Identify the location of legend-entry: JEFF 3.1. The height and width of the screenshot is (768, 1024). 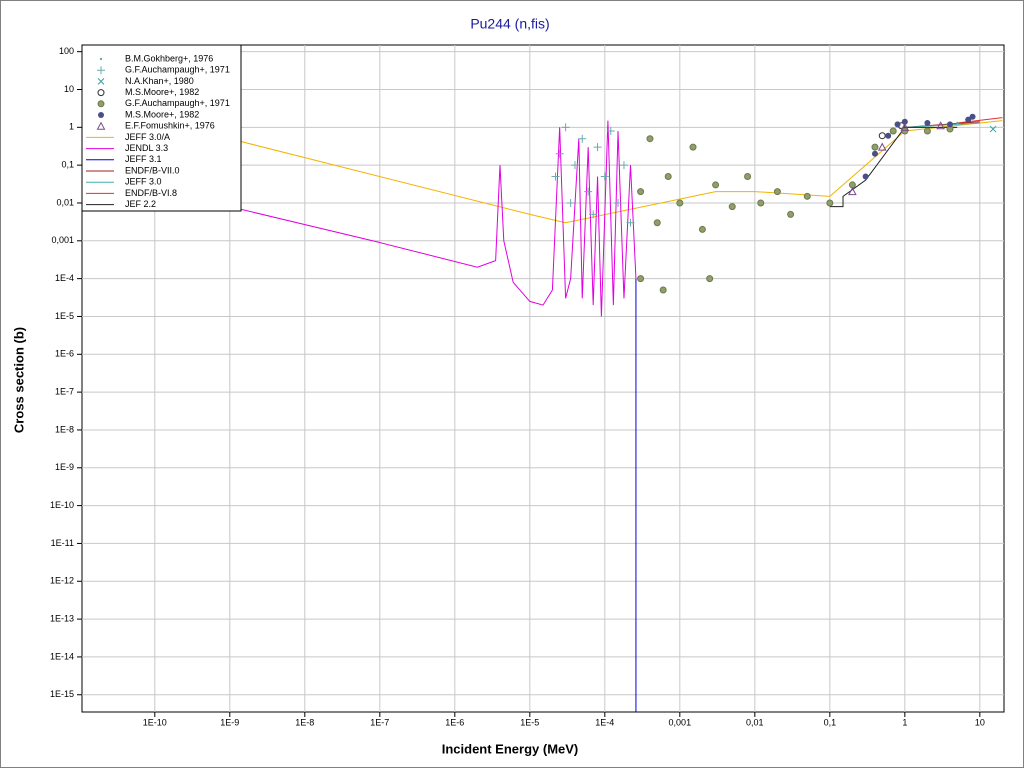
(124, 159).